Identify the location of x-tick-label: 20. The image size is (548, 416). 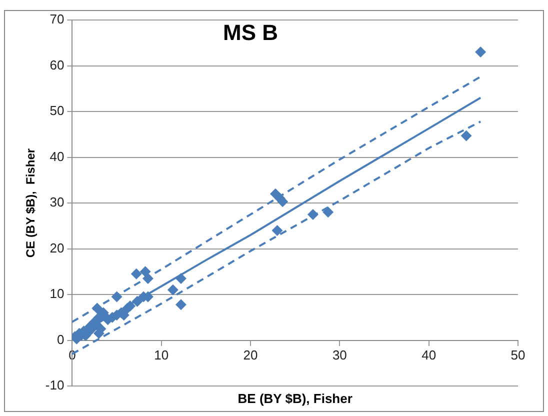
(250, 355).